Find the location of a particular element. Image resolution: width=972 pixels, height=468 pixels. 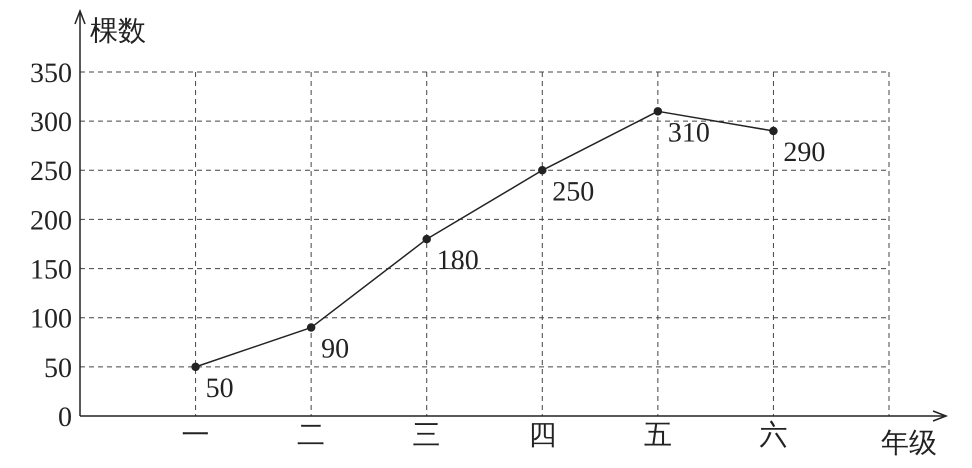

x-tick-label: 二 is located at coordinates (311, 435).